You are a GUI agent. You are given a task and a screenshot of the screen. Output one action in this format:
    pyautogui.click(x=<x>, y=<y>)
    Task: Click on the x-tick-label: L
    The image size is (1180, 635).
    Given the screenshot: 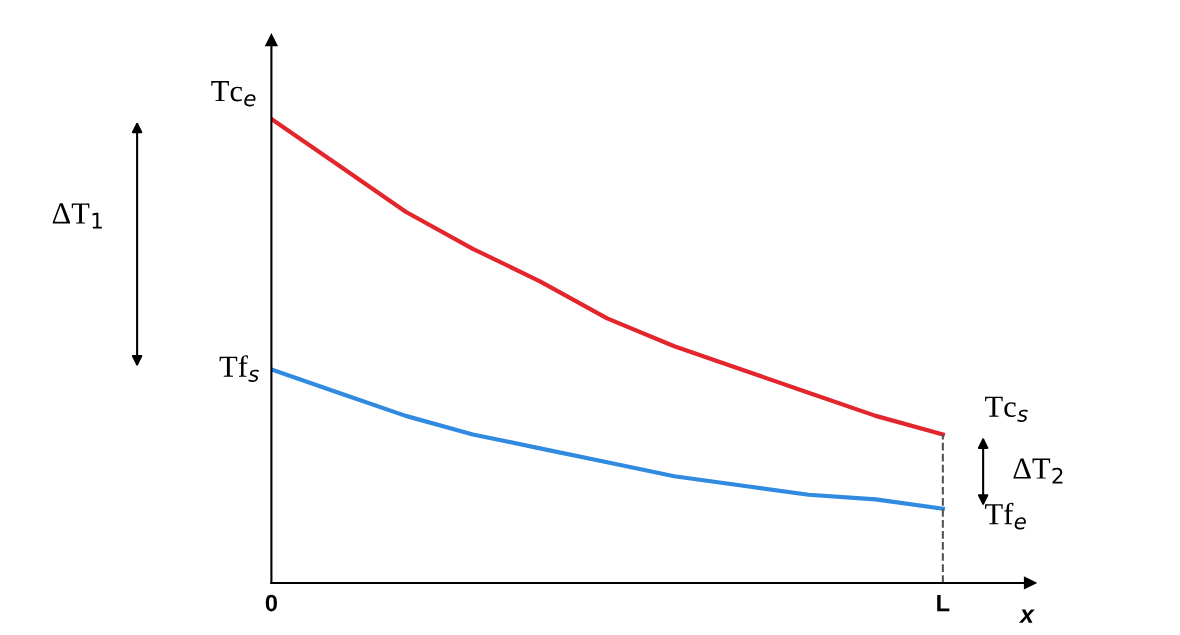 What is the action you would take?
    pyautogui.click(x=943, y=603)
    